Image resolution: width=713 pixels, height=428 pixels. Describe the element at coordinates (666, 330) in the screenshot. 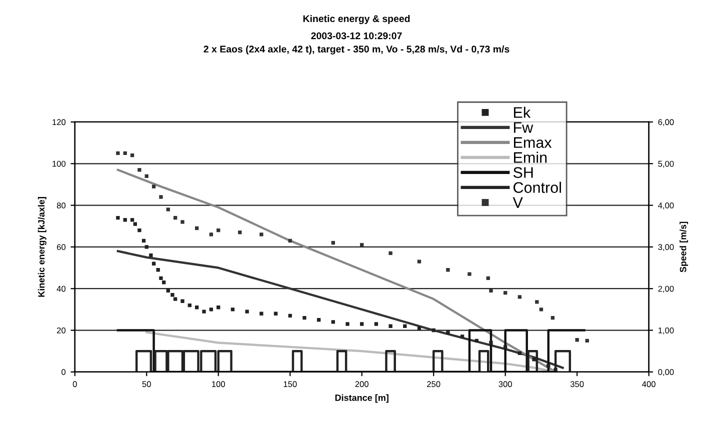

I see `y2-tick-label: 1,00` at that location.